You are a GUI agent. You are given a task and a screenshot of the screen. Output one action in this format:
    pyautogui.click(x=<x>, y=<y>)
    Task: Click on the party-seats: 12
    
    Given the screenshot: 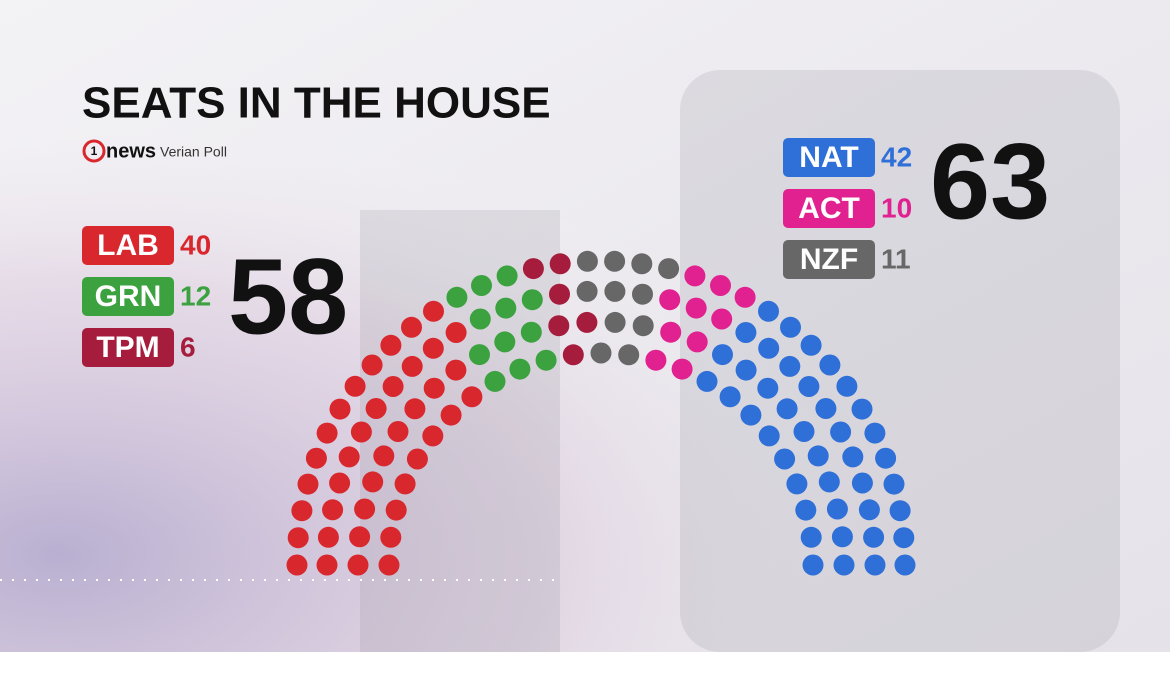 What is the action you would take?
    pyautogui.click(x=195, y=295)
    